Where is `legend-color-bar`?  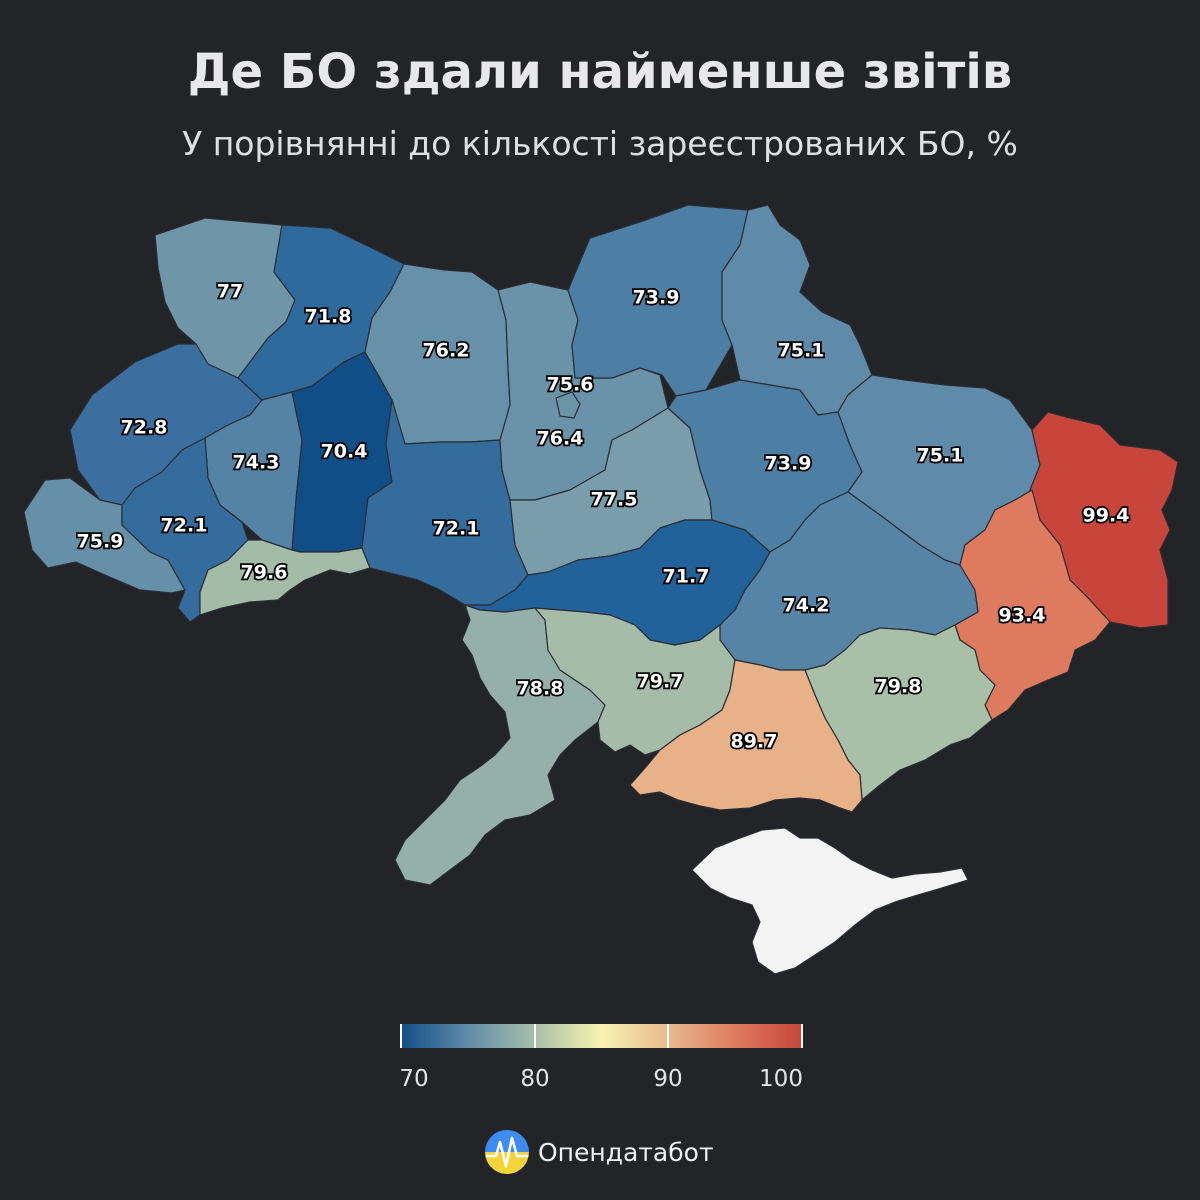 legend-color-bar is located at coordinates (601, 1036).